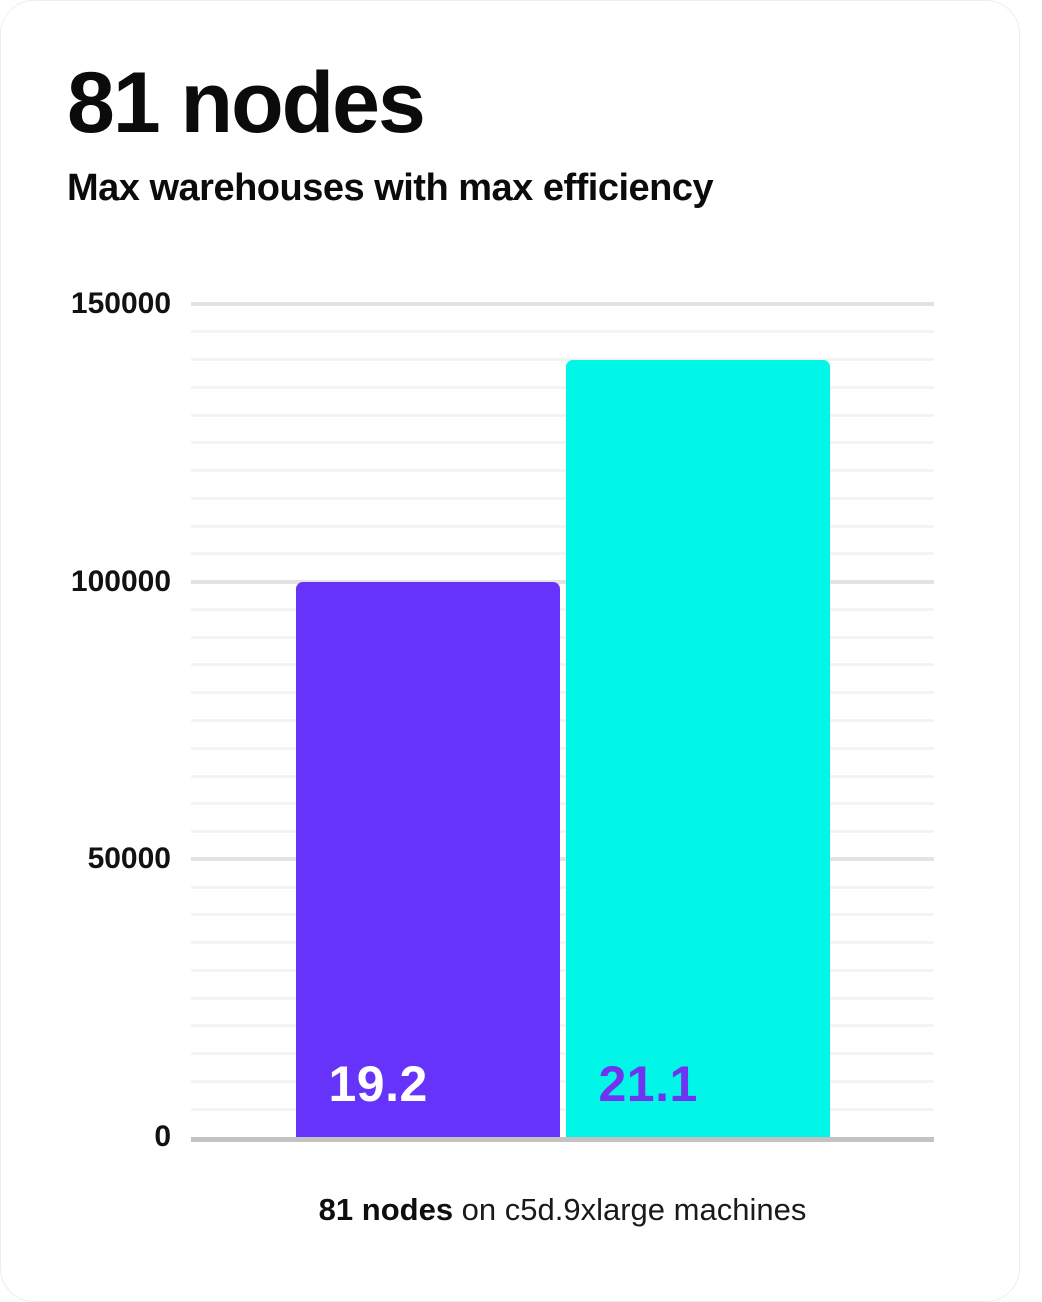 This screenshot has height=1302, width=1042. I want to click on bar-value-label: 21.1, so click(648, 1083).